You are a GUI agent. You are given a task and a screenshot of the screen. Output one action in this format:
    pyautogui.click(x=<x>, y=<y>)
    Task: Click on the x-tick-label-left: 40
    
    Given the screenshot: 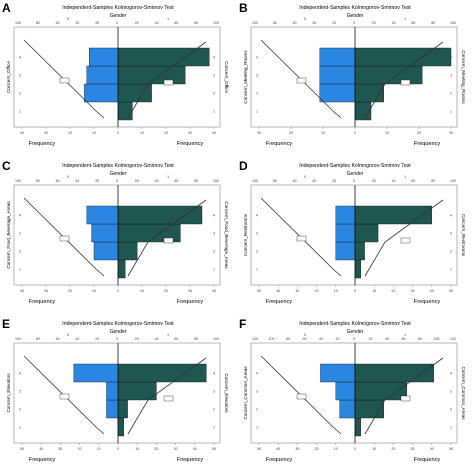 What is the action you would take?
    pyautogui.click(x=278, y=291)
    